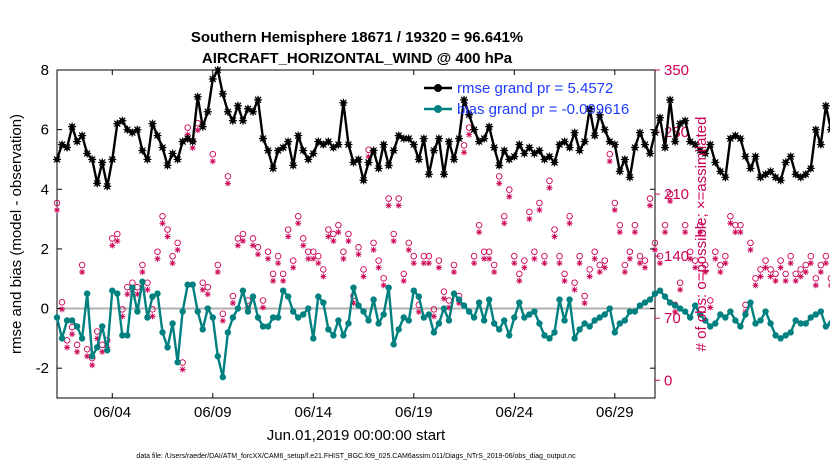 The height and width of the screenshot is (470, 830). I want to click on y-right-tick-label: 140, so click(676, 256).